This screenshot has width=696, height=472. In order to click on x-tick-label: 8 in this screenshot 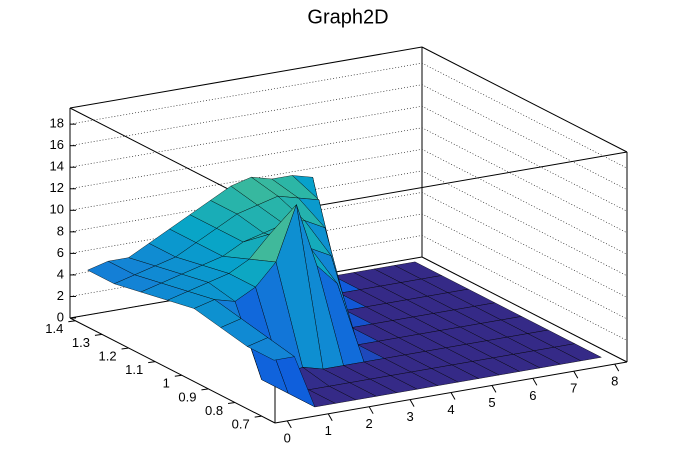, I will do `click(614, 381)`.